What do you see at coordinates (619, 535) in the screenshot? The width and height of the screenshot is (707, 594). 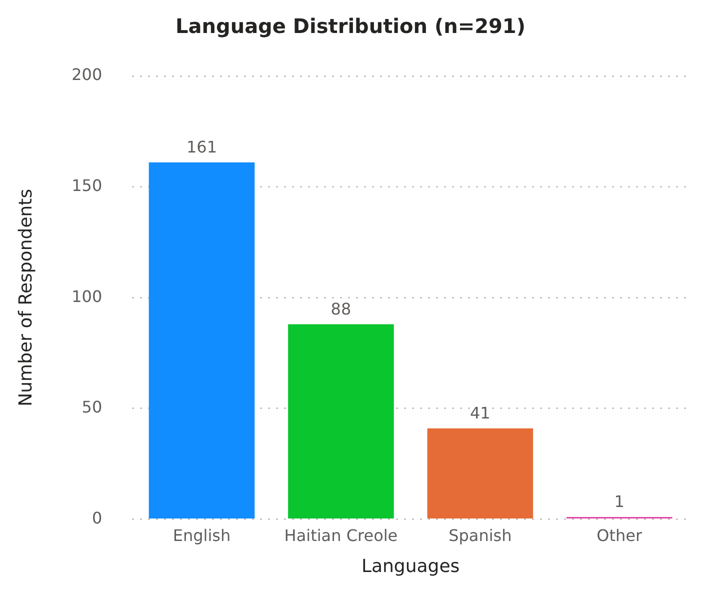 I see `x-tick-label: Other` at bounding box center [619, 535].